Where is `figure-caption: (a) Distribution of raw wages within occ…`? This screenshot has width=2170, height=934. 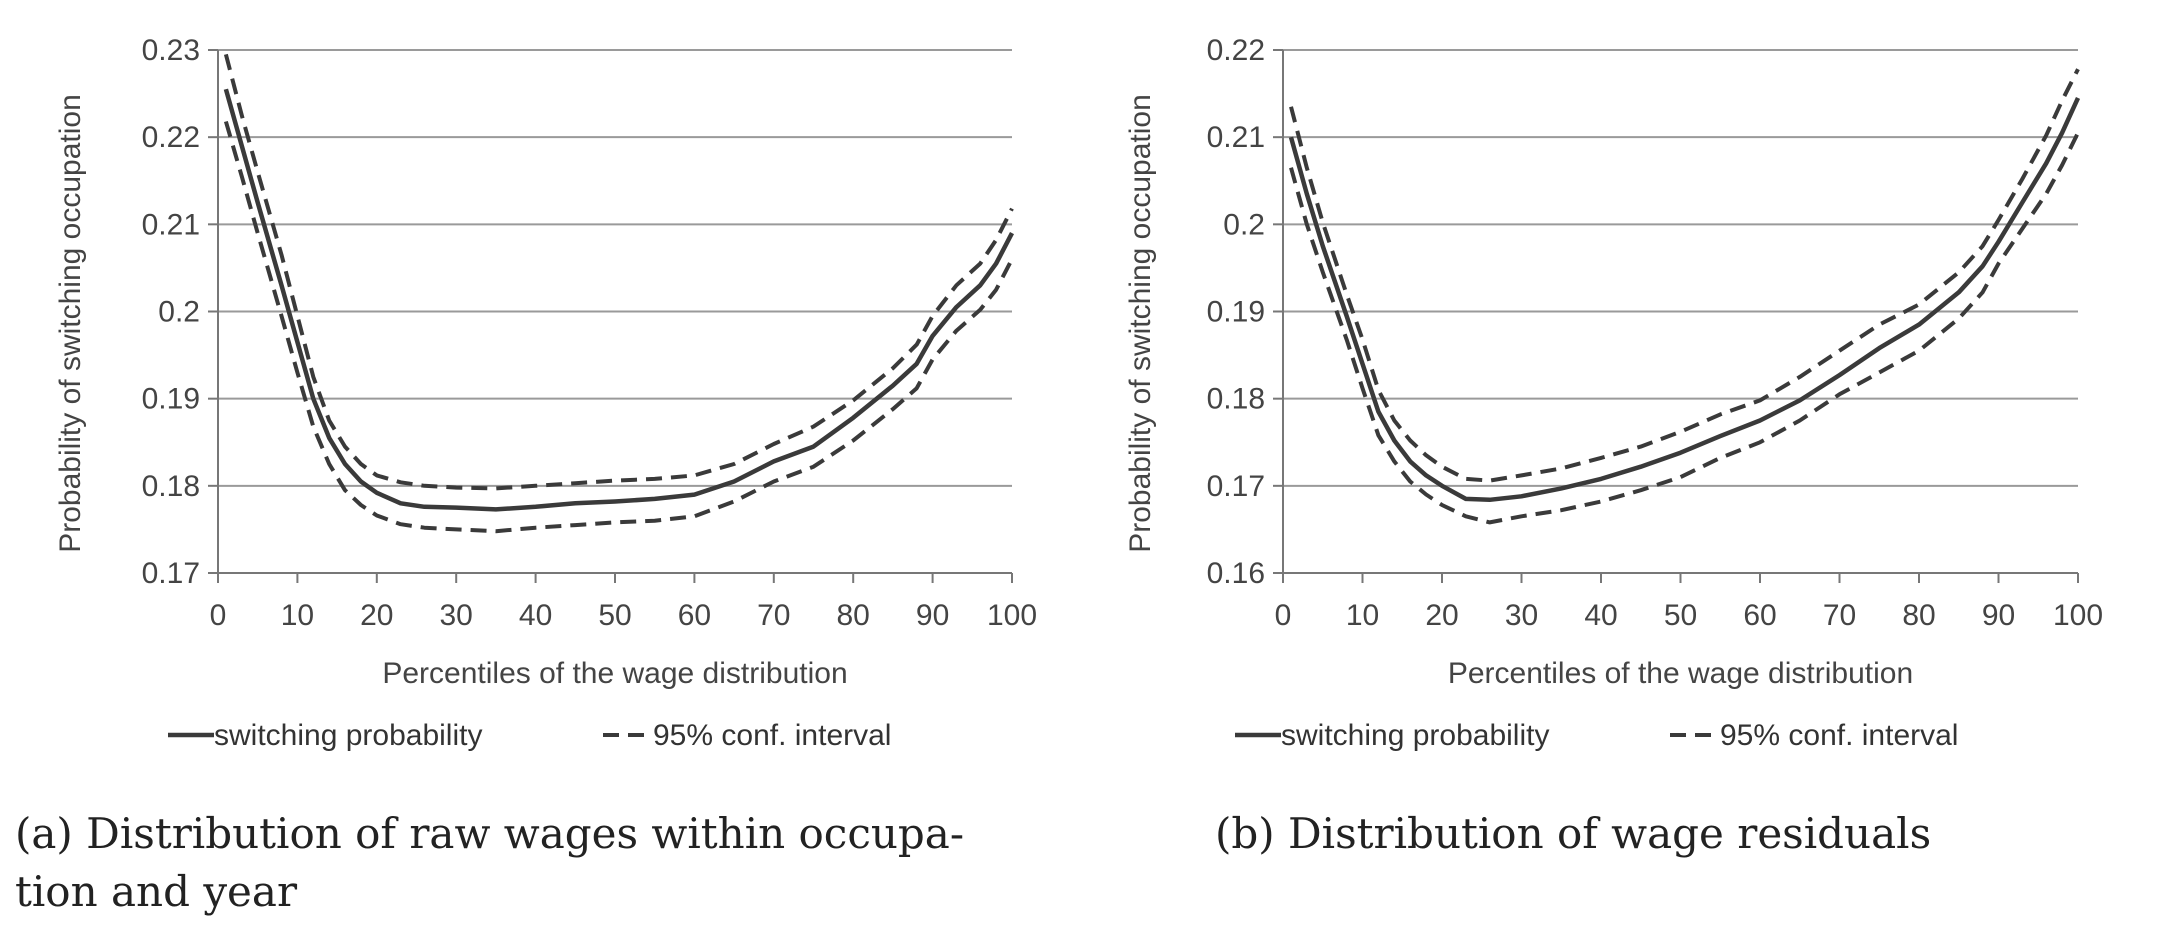
figure-caption: (a) Distribution of raw wages within occ… is located at coordinates (489, 833).